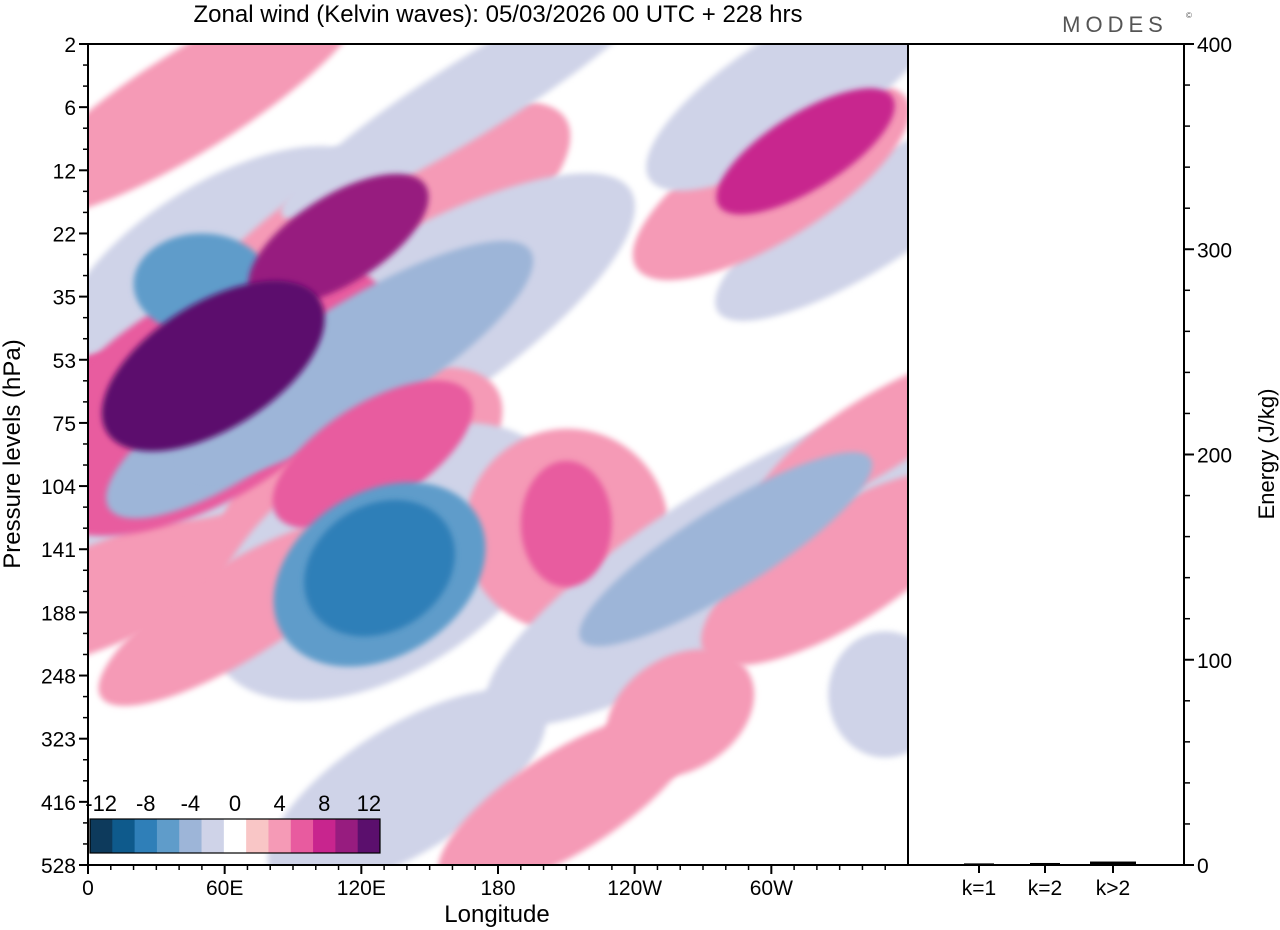 This screenshot has width=1280, height=930. Describe the element at coordinates (1203, 866) in the screenshot. I see `energy-tick-label: 0` at that location.